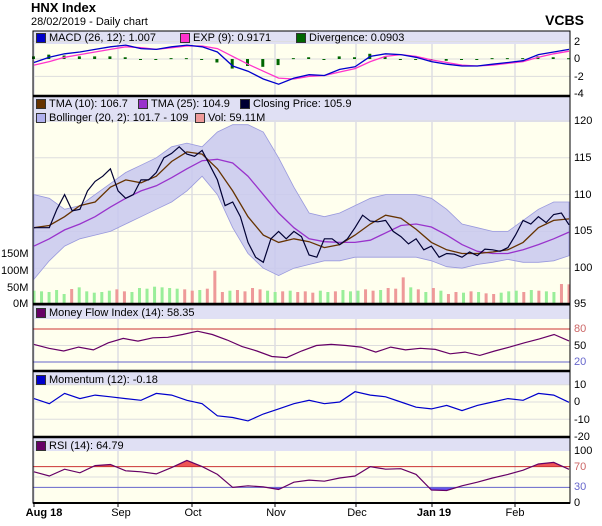  What do you see at coordinates (582, 420) in the screenshot?
I see `momentum-tick: -10` at bounding box center [582, 420].